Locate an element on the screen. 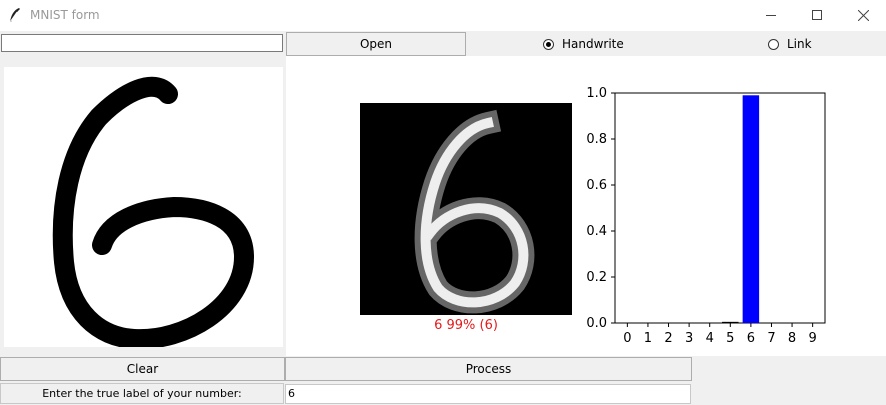 The image size is (886, 405). open-button: Open is located at coordinates (376, 44).